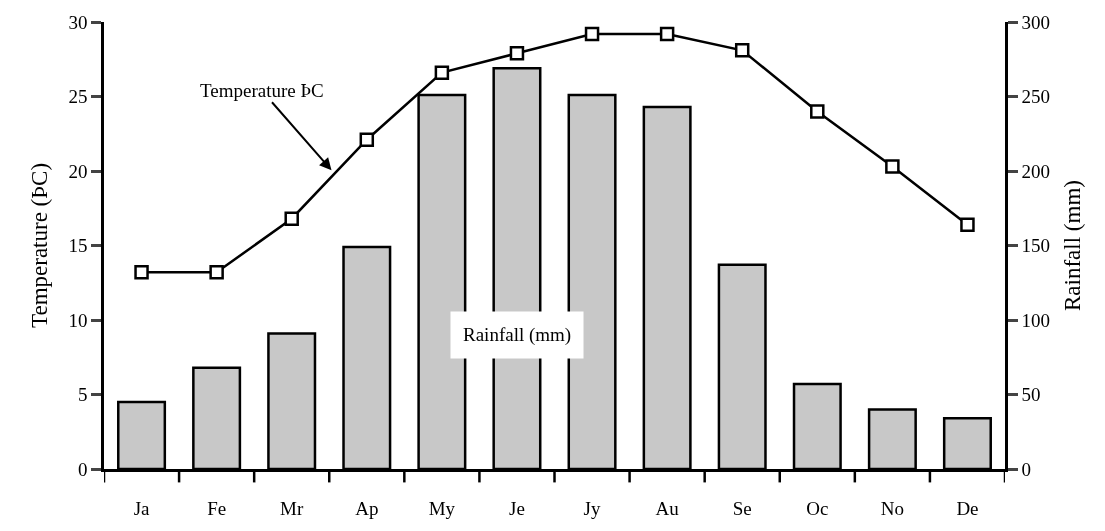 The height and width of the screenshot is (531, 1105). Describe the element at coordinates (1031, 395) in the screenshot. I see `y2-tick-label: 50` at that location.